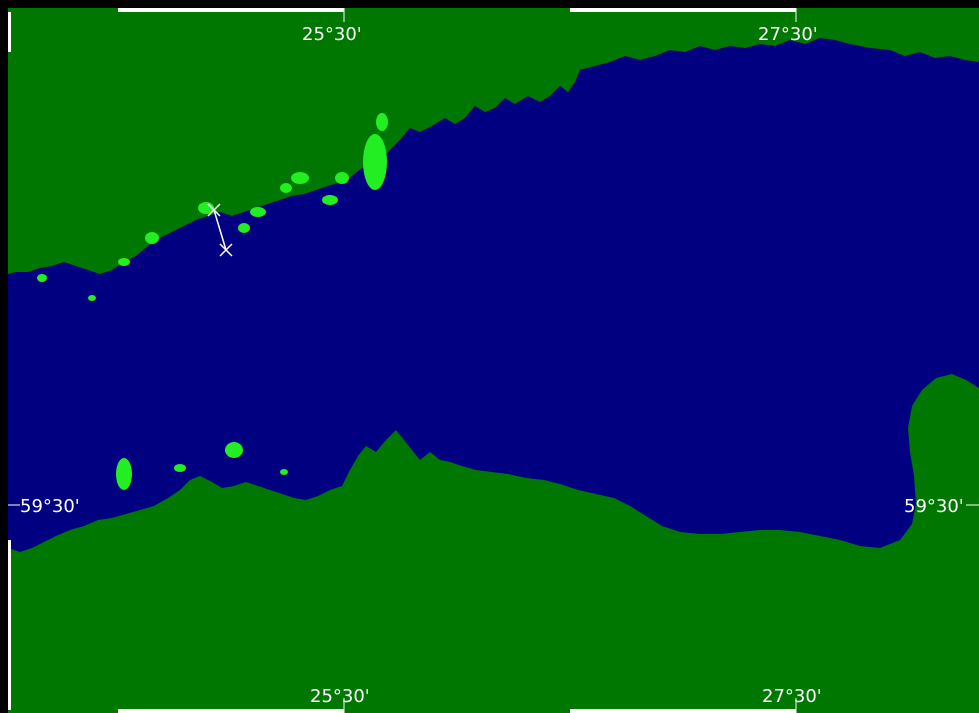  What do you see at coordinates (220, 230) in the screenshot?
I see `route-line` at bounding box center [220, 230].